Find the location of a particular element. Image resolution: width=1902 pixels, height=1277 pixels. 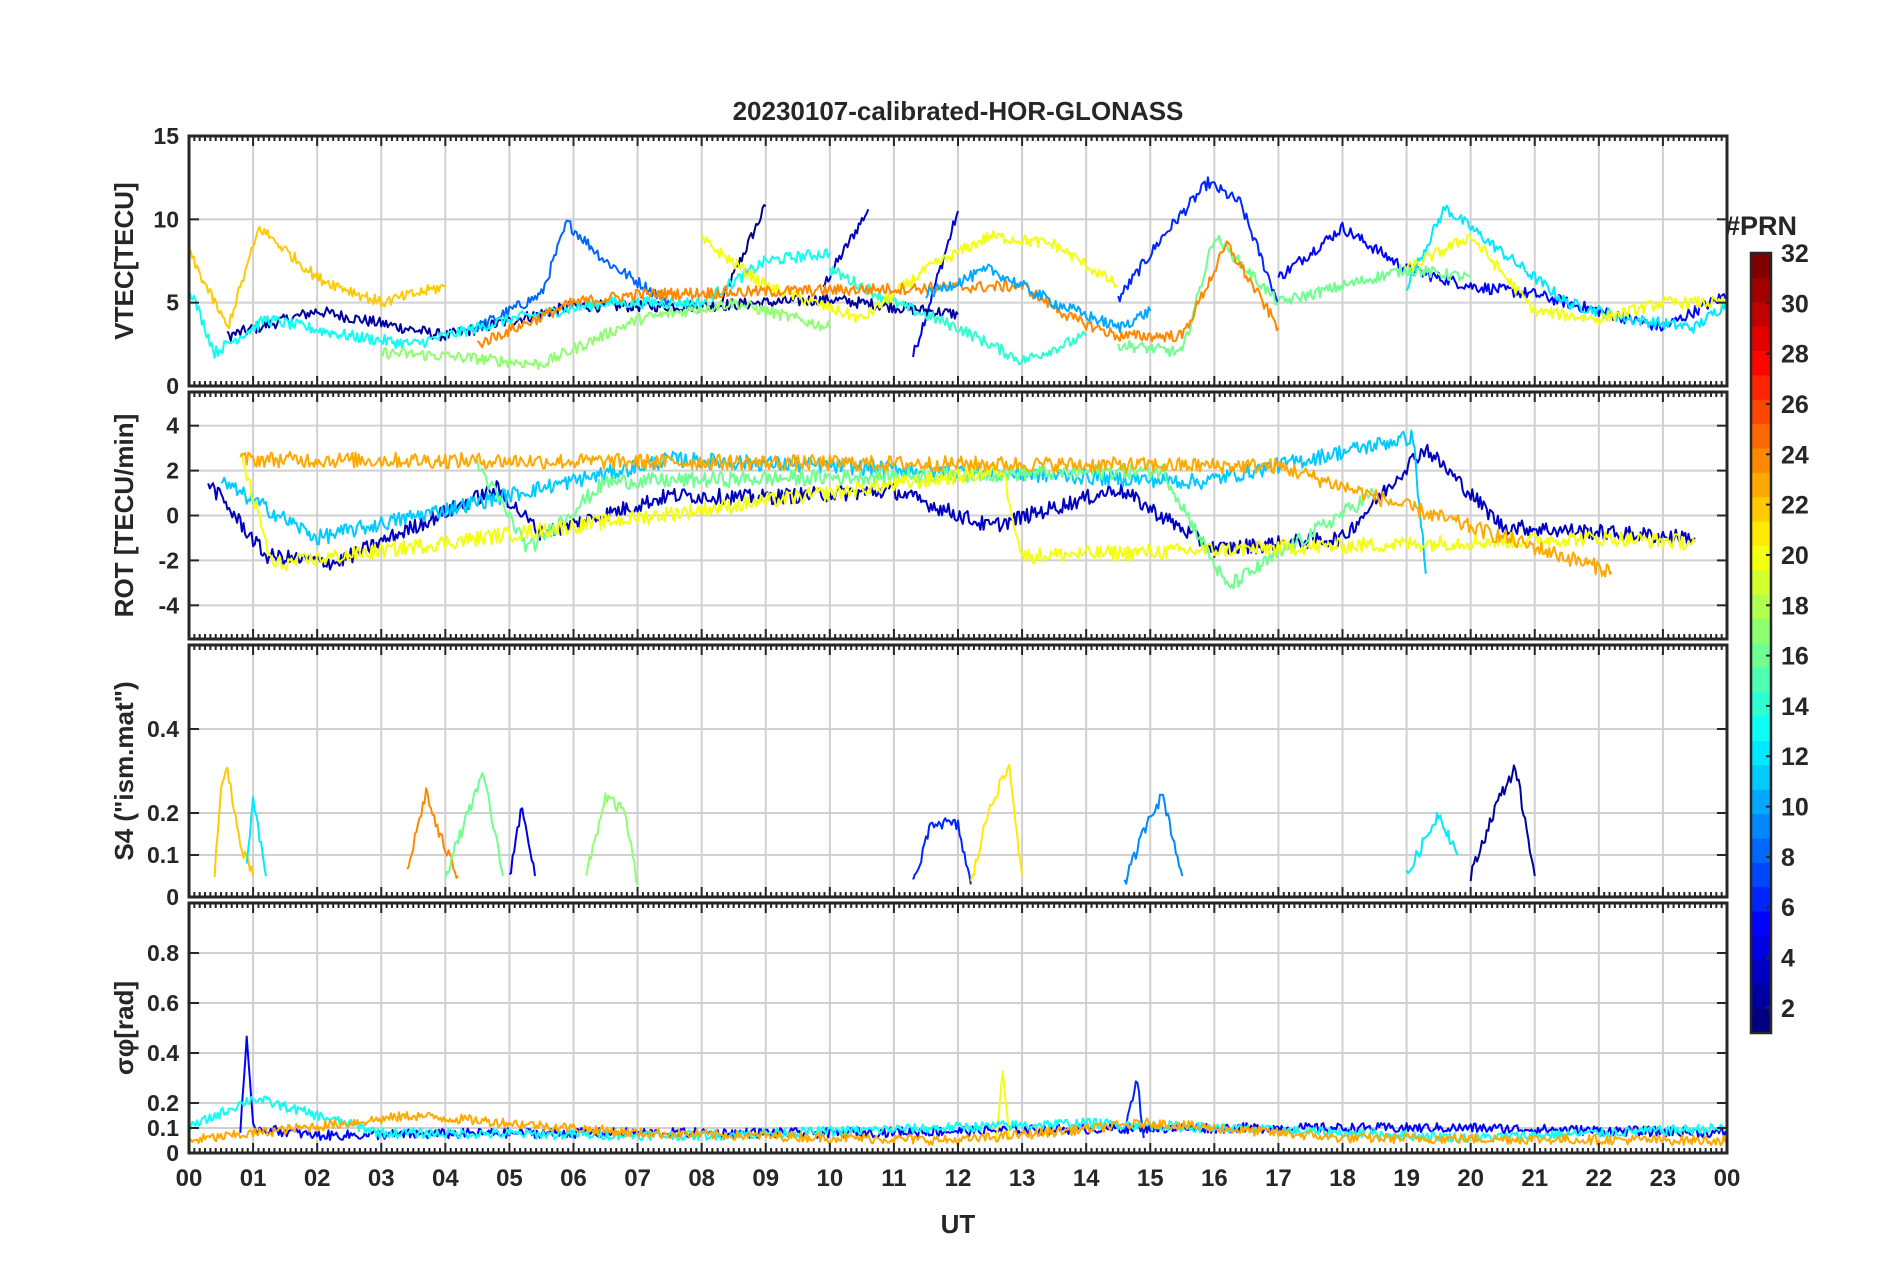

x-tick-label: 16 is located at coordinates (1214, 1178).